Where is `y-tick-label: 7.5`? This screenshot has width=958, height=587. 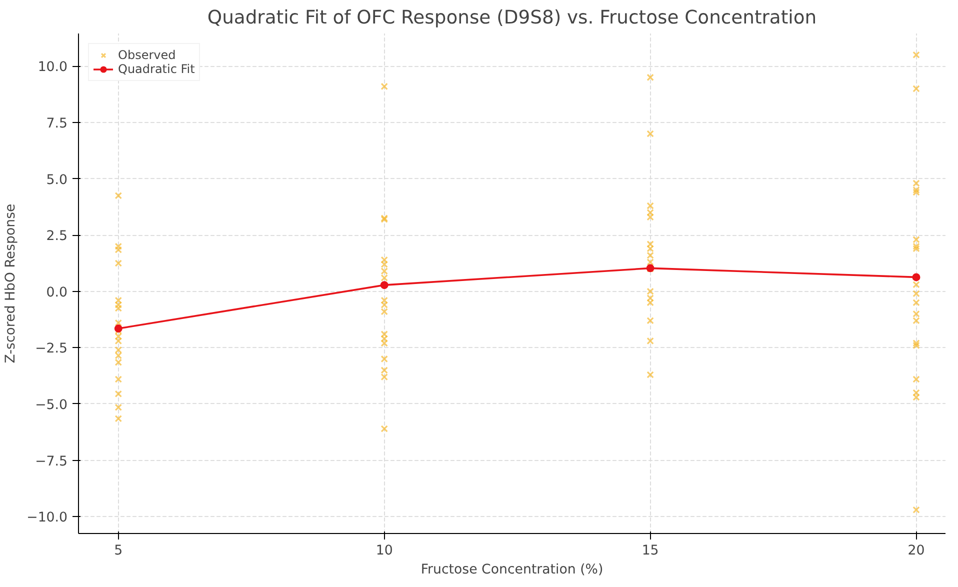
y-tick-label: 7.5 is located at coordinates (57, 124).